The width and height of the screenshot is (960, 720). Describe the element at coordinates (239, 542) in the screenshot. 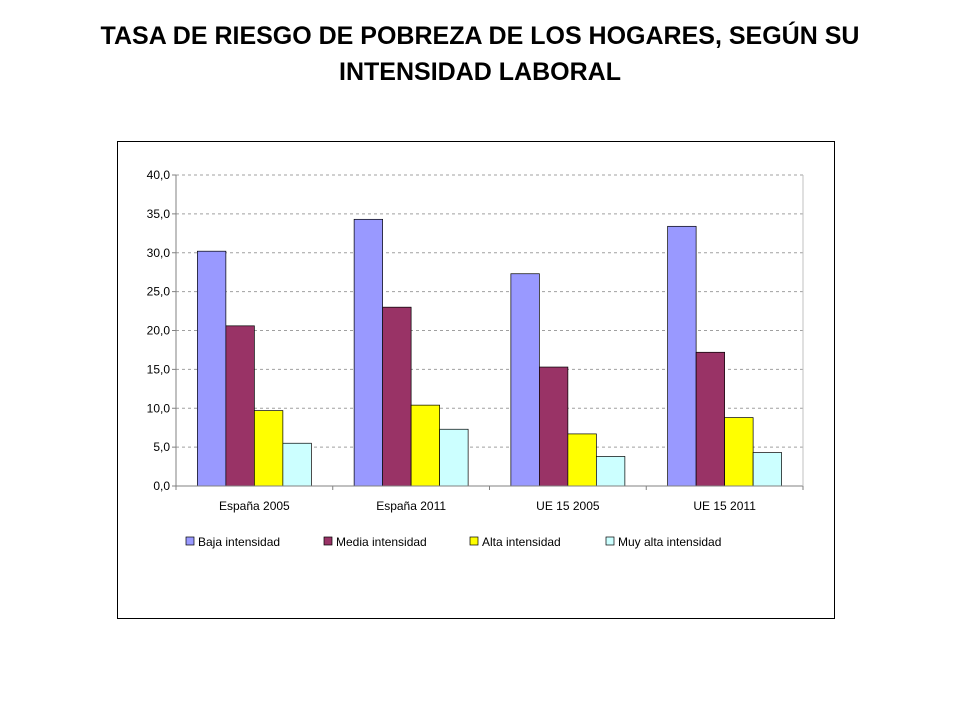

I see `legend-label: Baja intensidad` at that location.